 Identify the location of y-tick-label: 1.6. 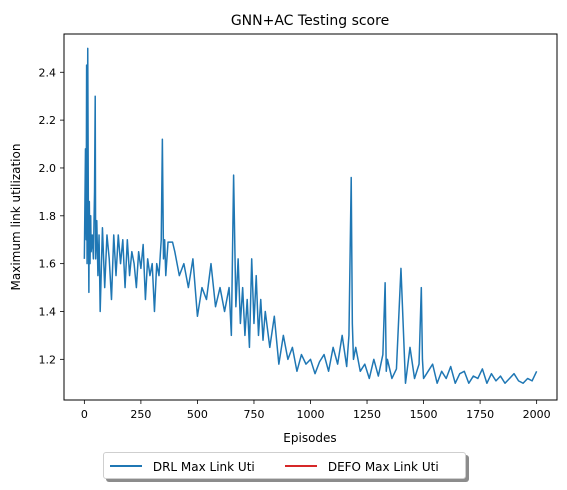
(48, 264).